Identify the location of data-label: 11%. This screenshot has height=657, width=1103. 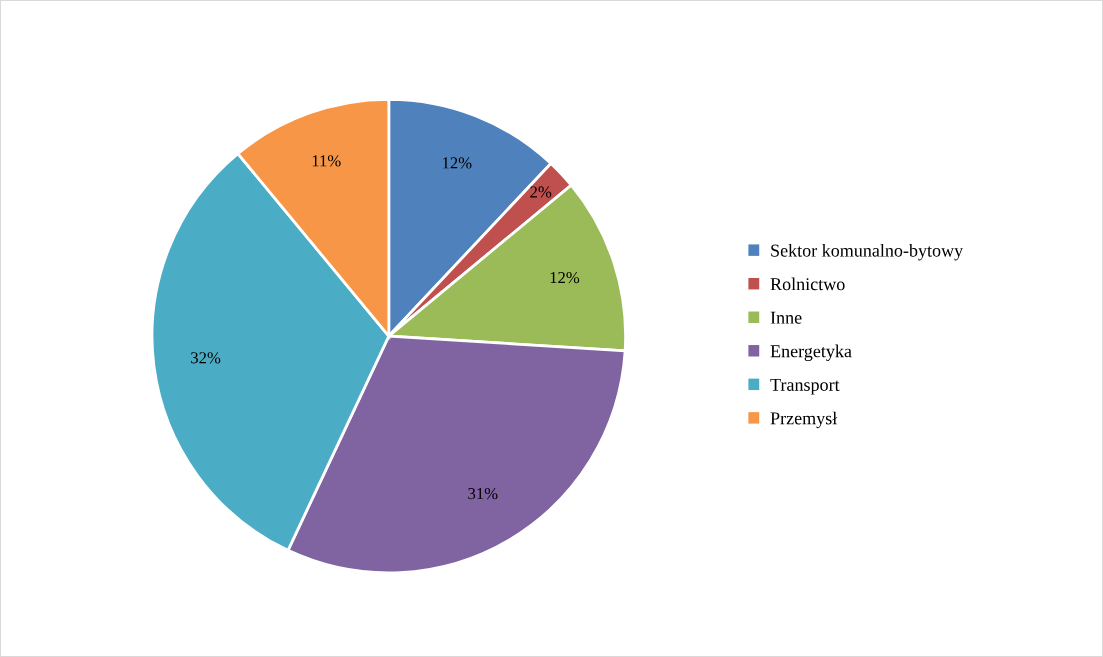
(326, 161).